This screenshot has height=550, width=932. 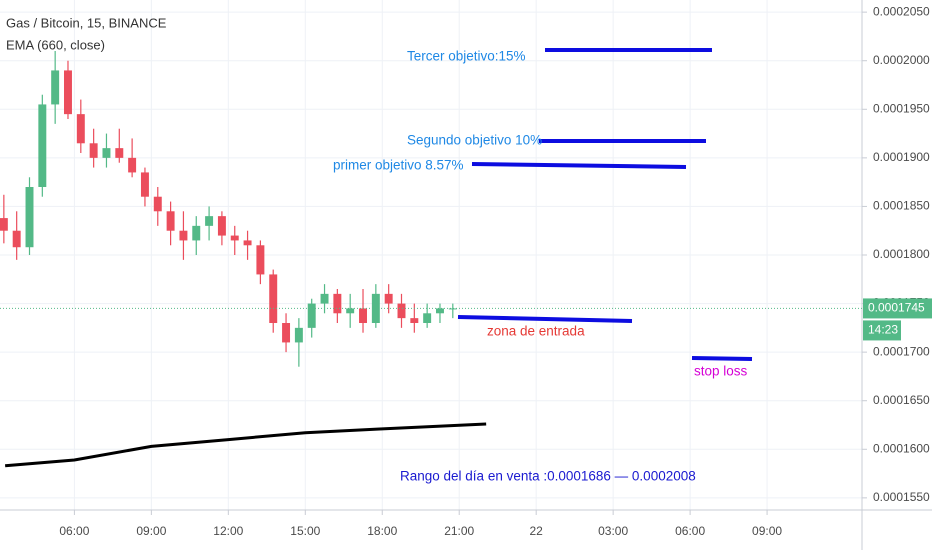 I want to click on entry-line, so click(x=545, y=319).